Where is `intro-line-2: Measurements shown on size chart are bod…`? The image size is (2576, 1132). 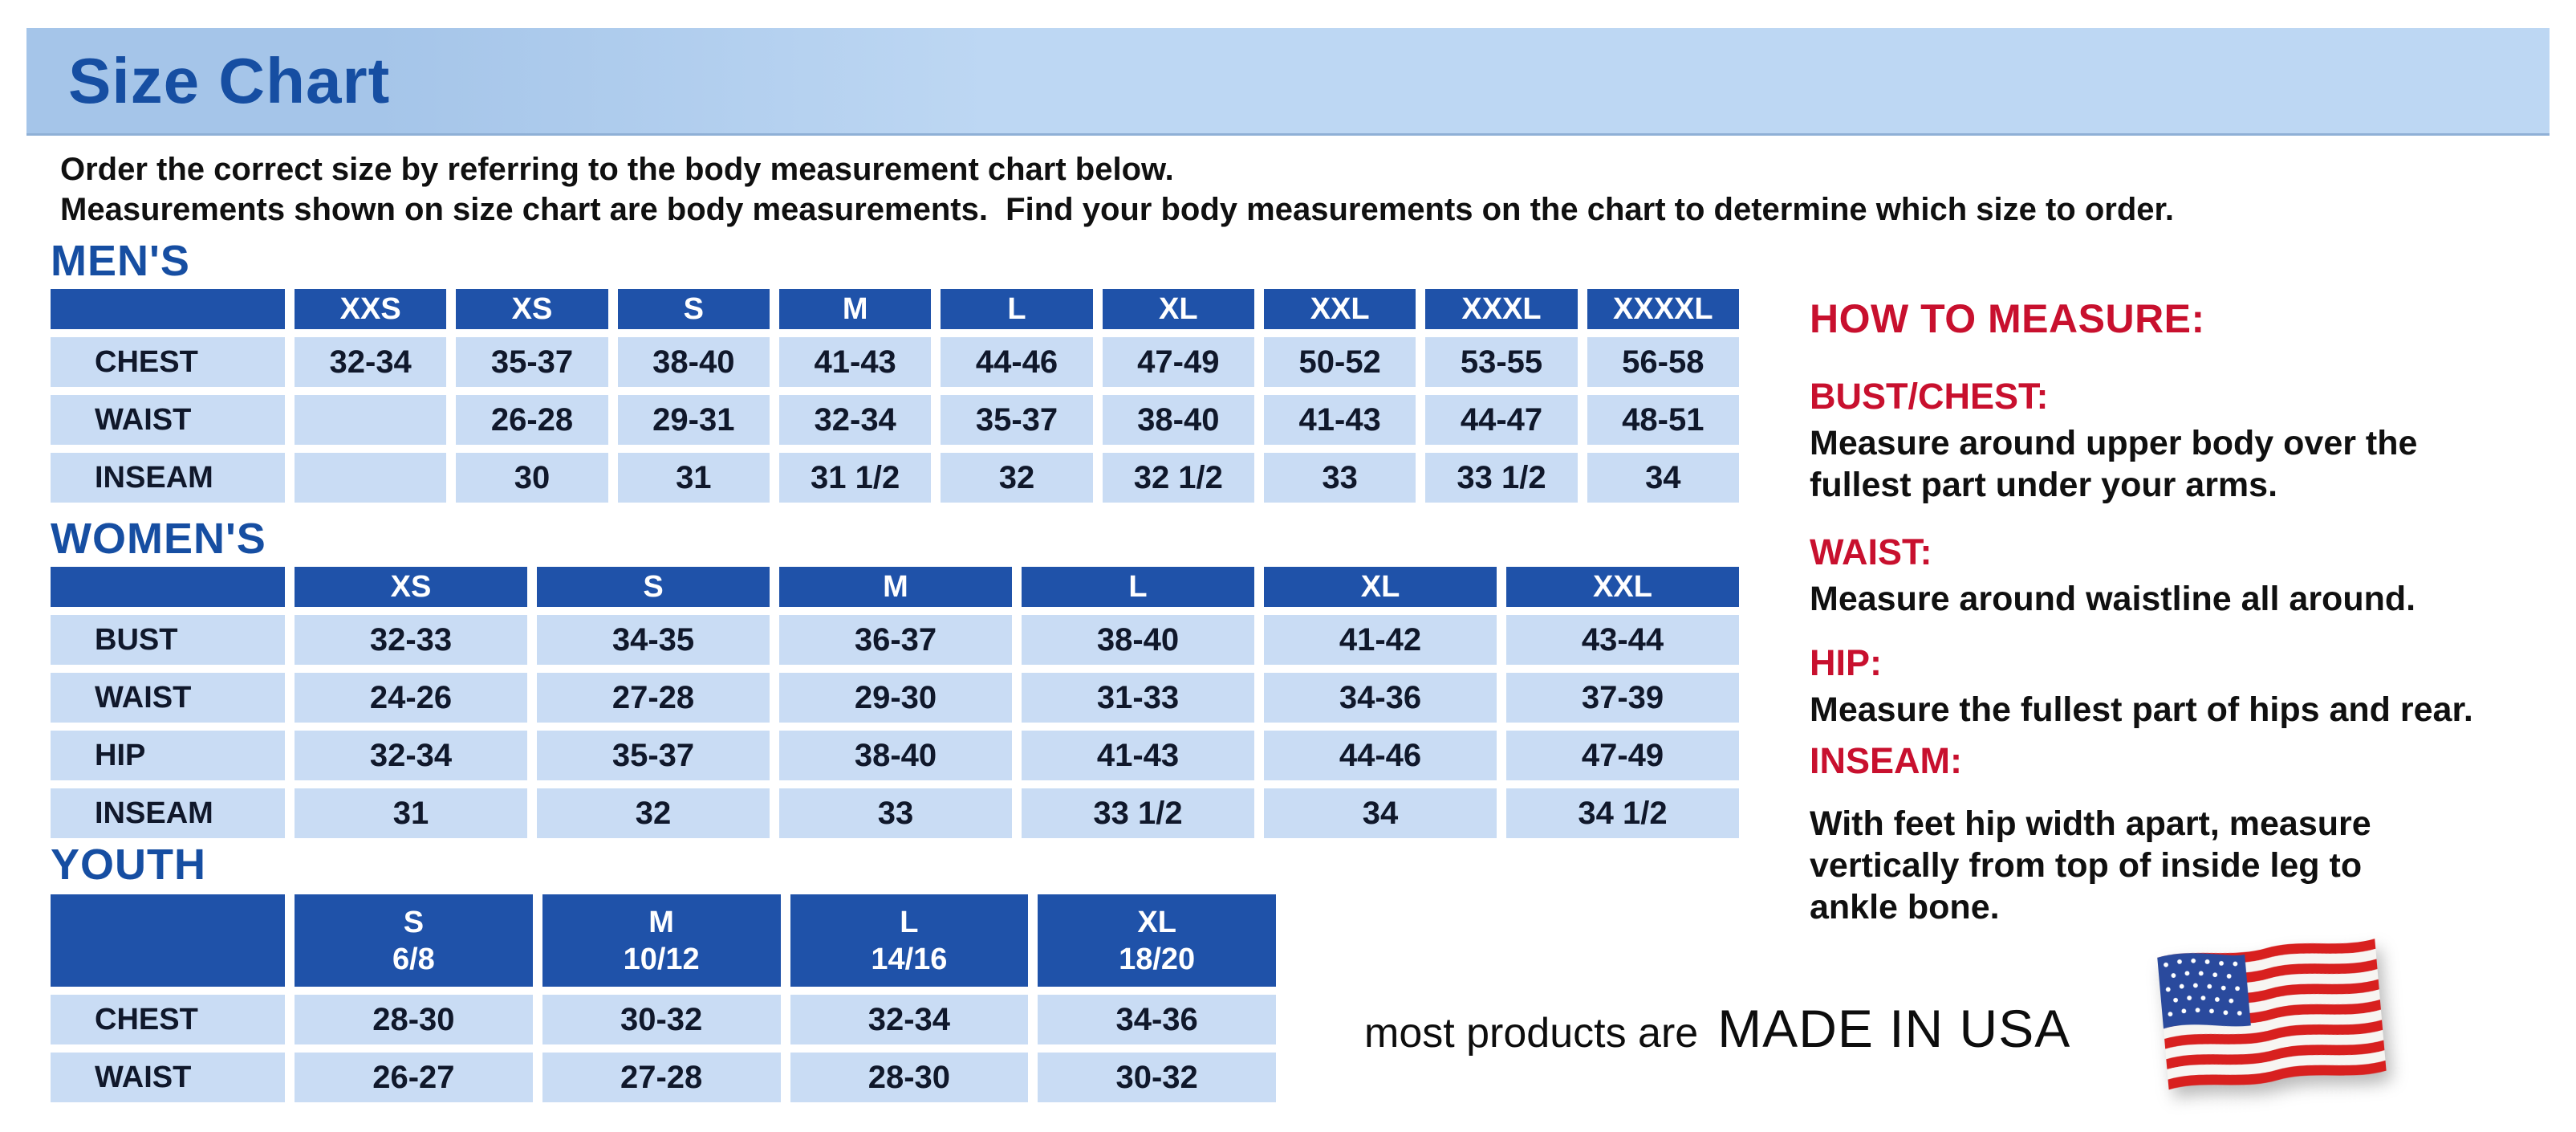
intro-line-2: Measurements shown on size chart are bod… is located at coordinates (1117, 209).